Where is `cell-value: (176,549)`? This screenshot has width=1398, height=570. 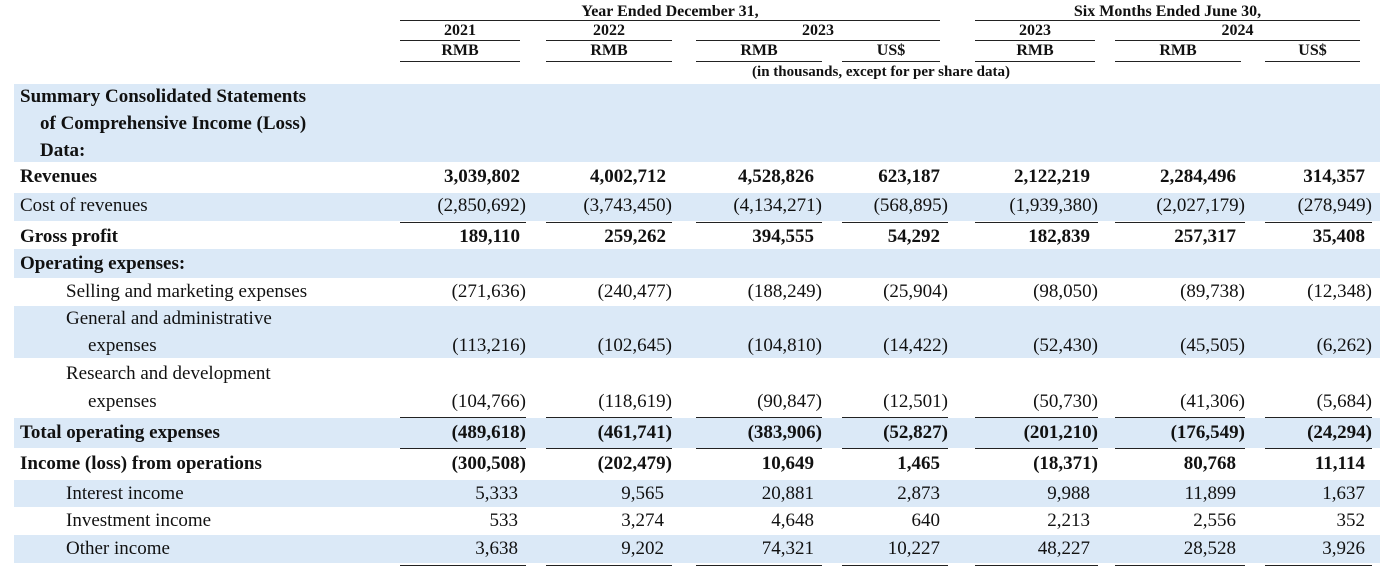
cell-value: (176,549) is located at coordinates (1207, 432).